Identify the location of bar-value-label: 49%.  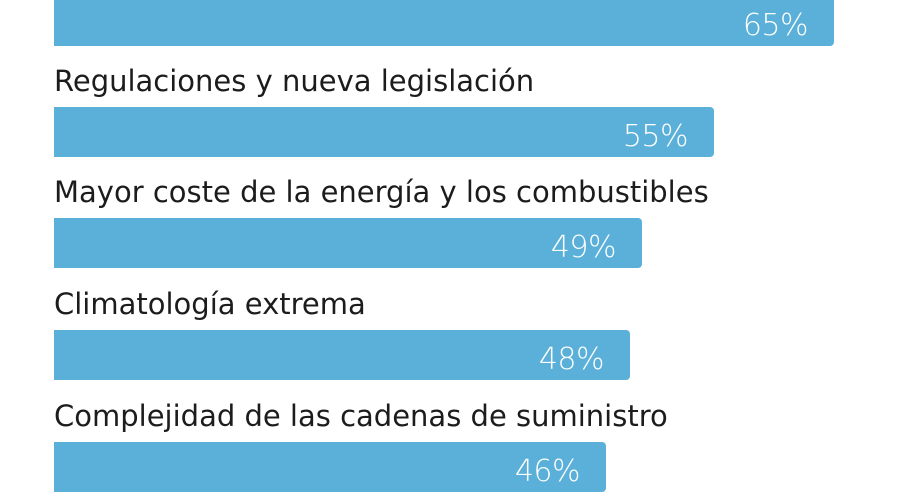
(583, 247).